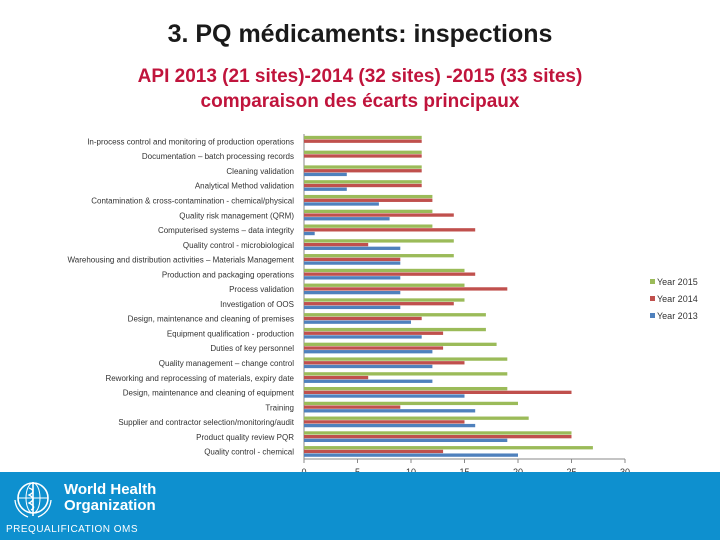 This screenshot has height=540, width=720. I want to click on x-tick-label: 0, so click(303, 470).